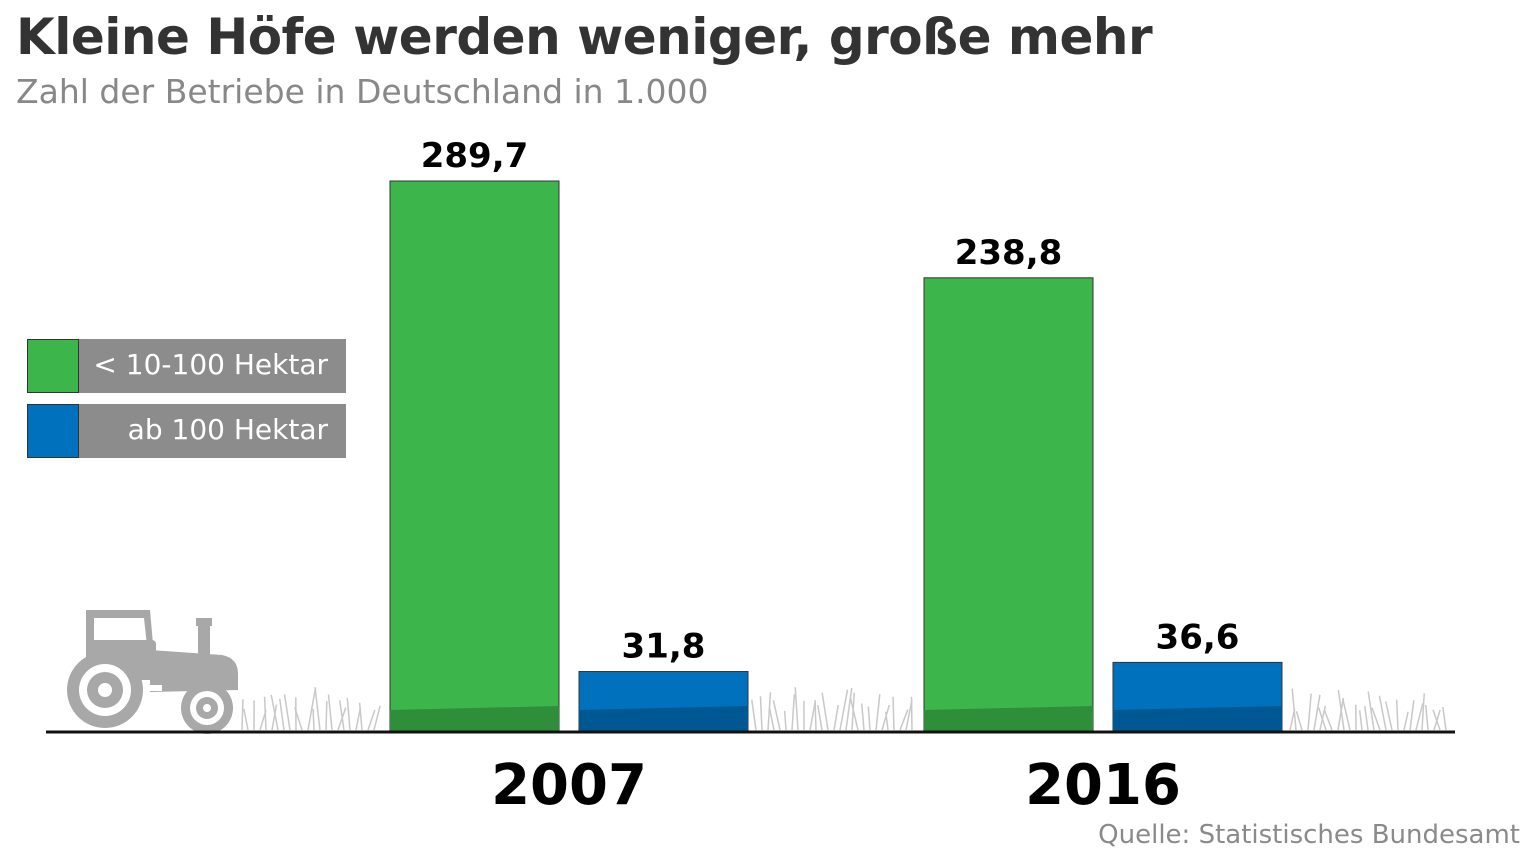 The image size is (1528, 859). I want to click on bar-small-farms-2016, so click(1008, 505).